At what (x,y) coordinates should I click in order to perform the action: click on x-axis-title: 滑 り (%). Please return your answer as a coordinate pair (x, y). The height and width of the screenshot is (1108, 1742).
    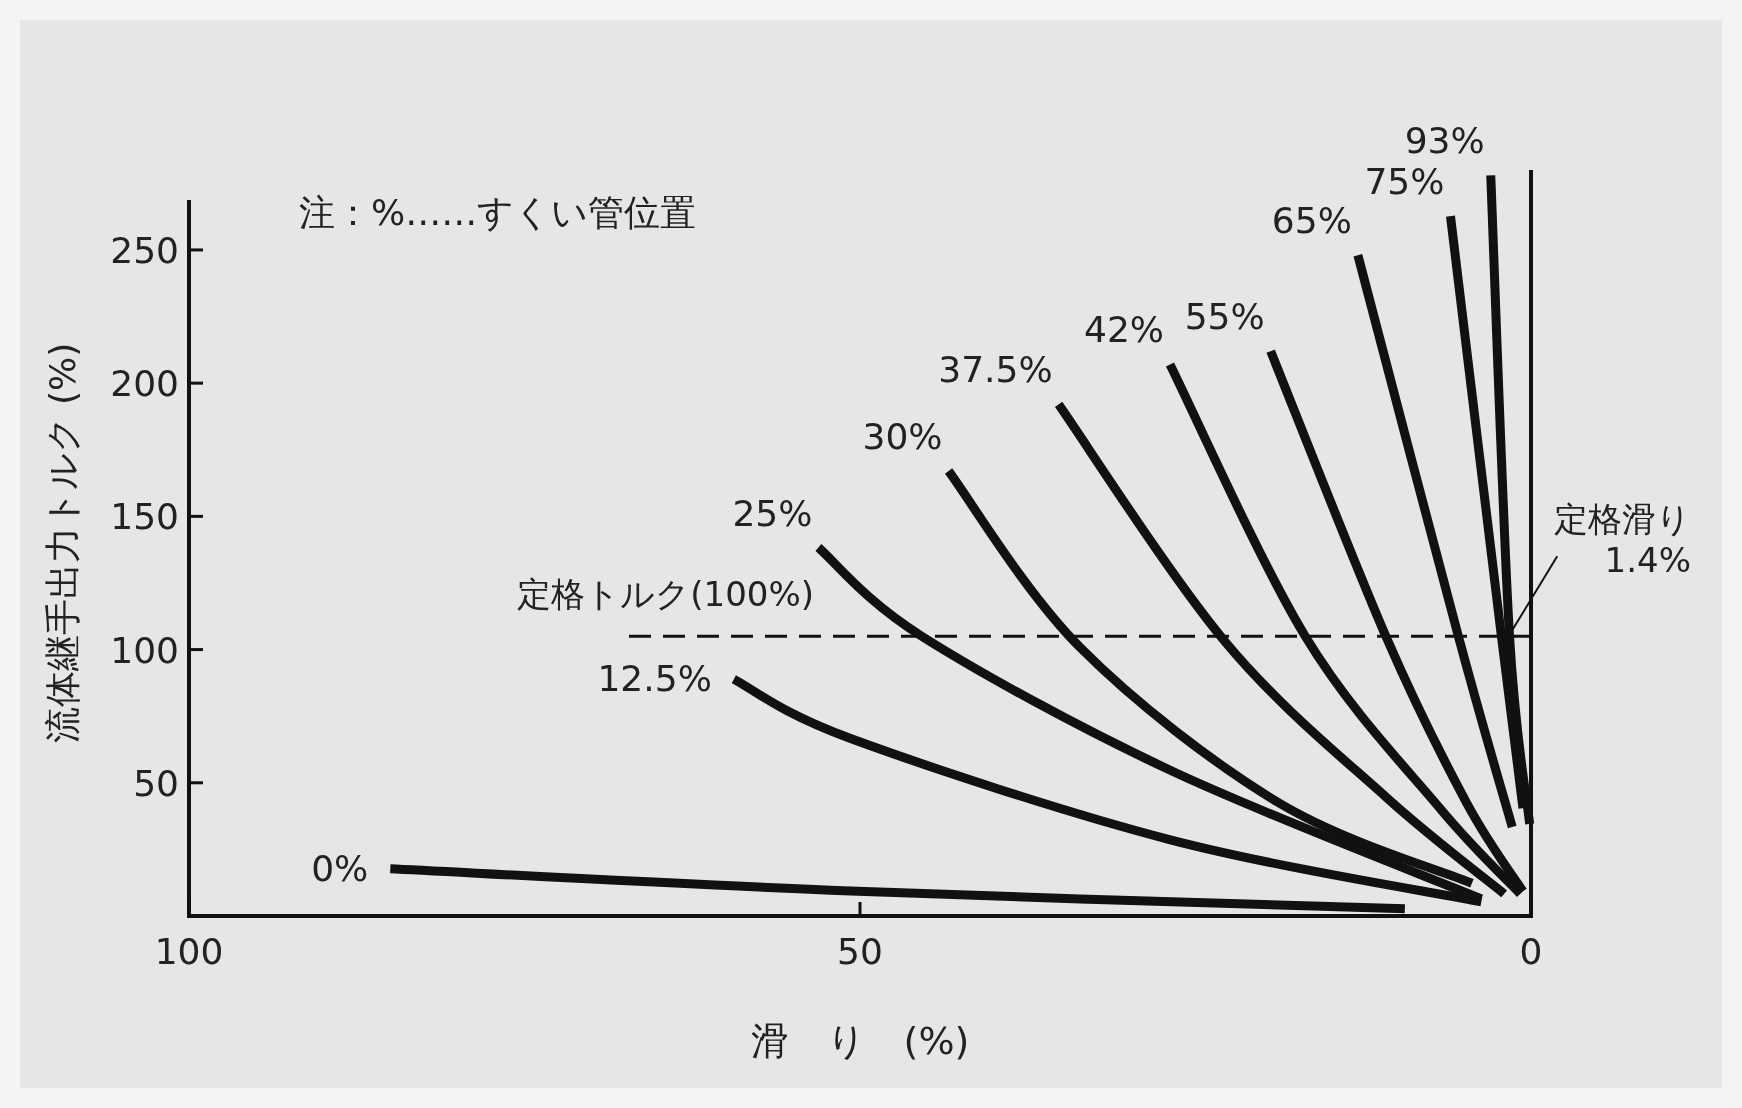
    Looking at the image, I should click on (860, 1041).